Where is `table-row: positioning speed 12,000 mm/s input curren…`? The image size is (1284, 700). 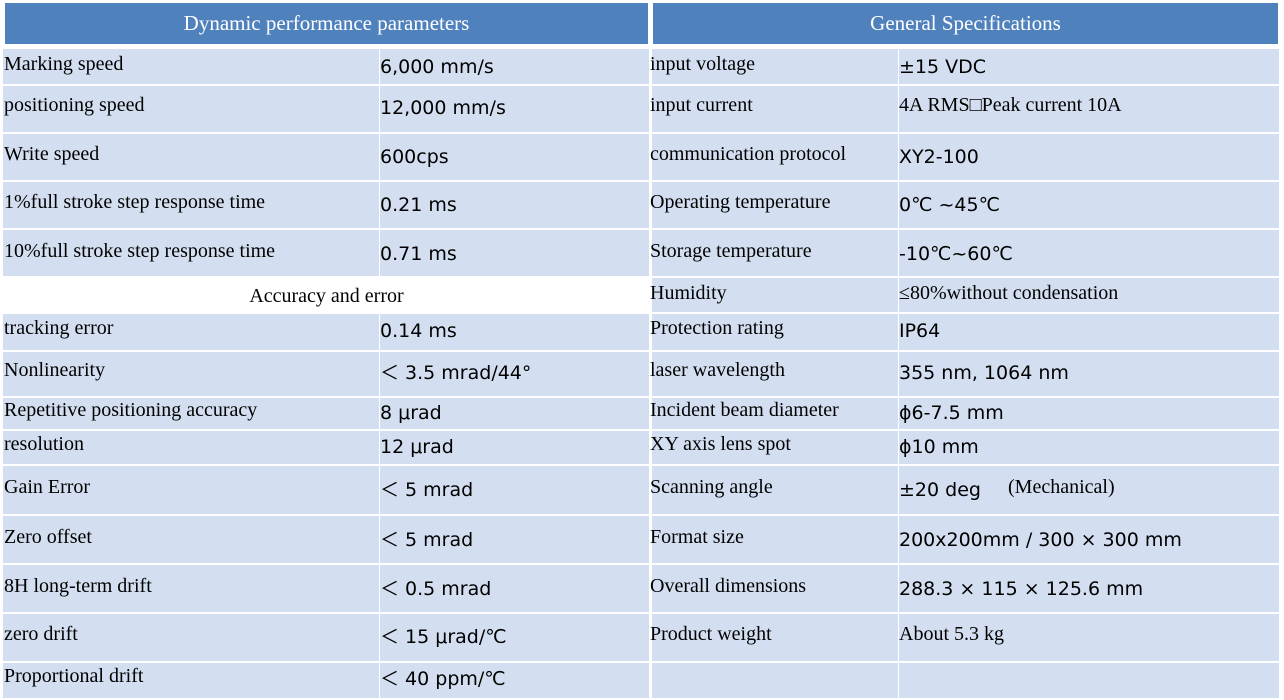 table-row: positioning speed 12,000 mm/s input curren… is located at coordinates (642, 110).